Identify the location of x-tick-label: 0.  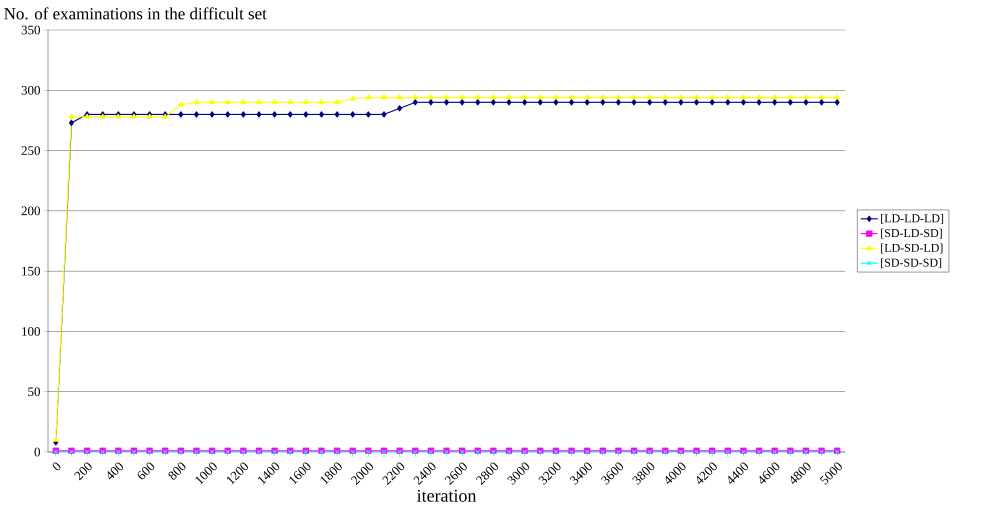
(56, 466).